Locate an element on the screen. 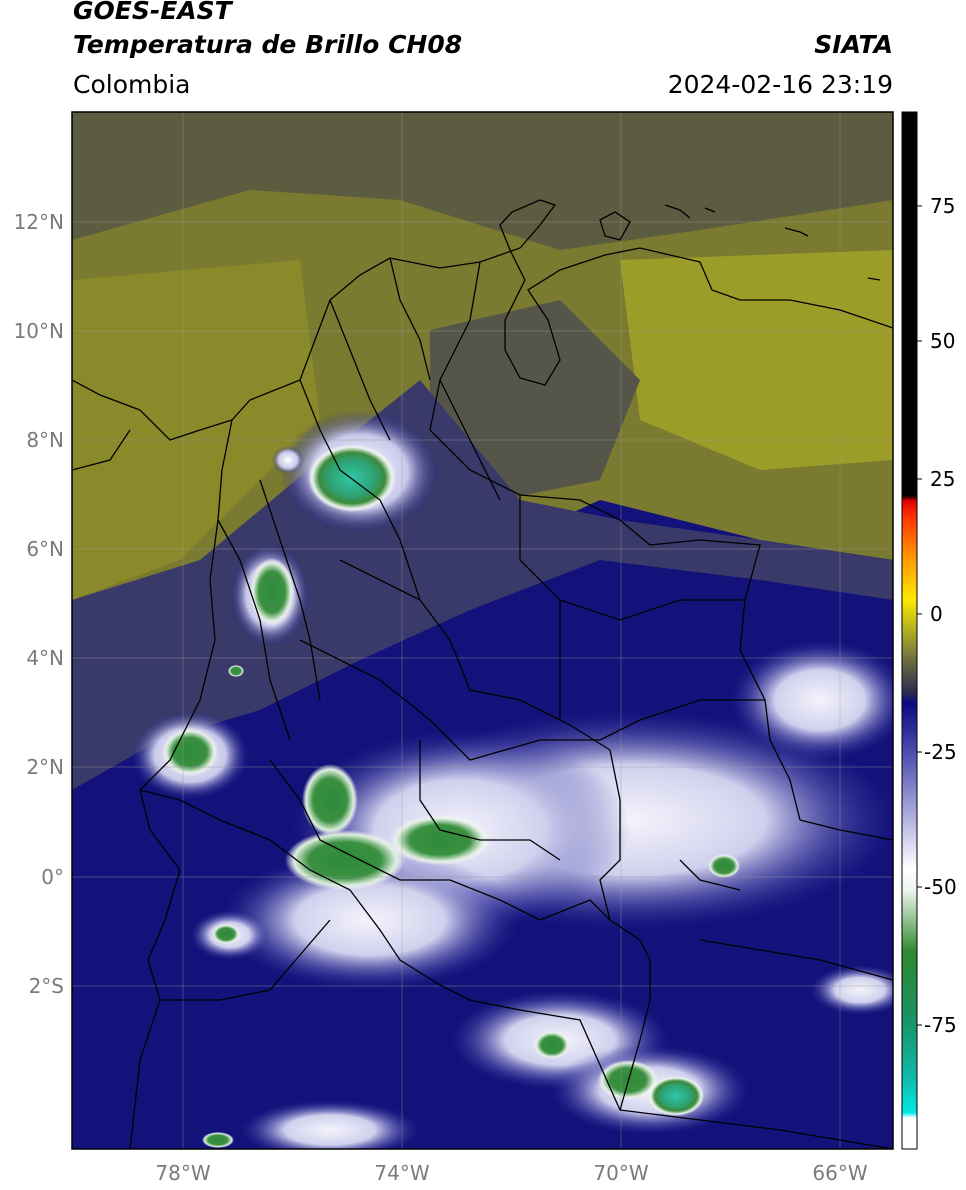 The image size is (966, 1190). lat-label: 2°N is located at coordinates (45, 767).